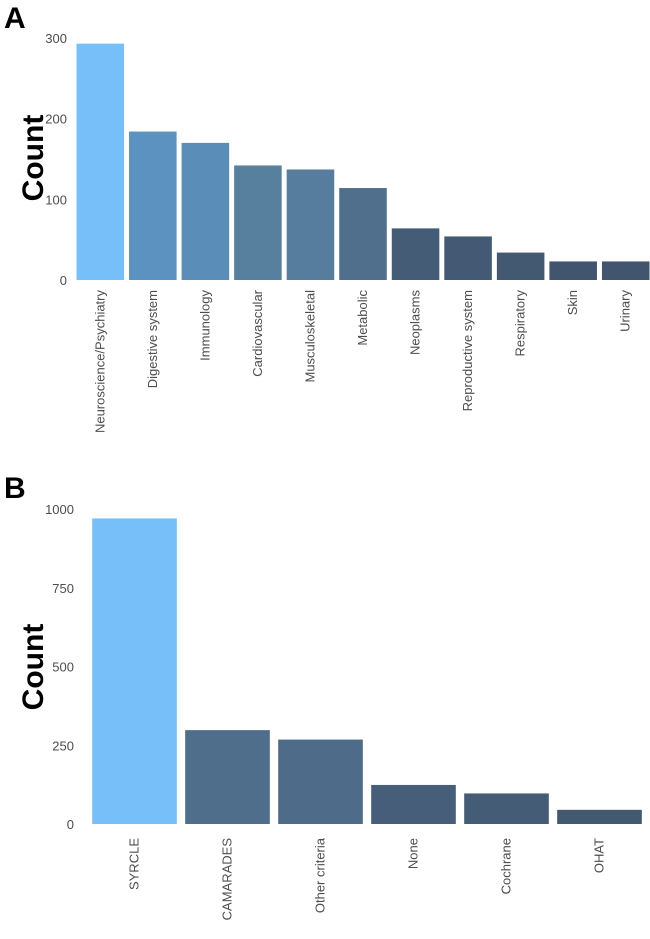 Image resolution: width=650 pixels, height=939 pixels. I want to click on panel-a-category-label: Immunology, so click(204, 325).